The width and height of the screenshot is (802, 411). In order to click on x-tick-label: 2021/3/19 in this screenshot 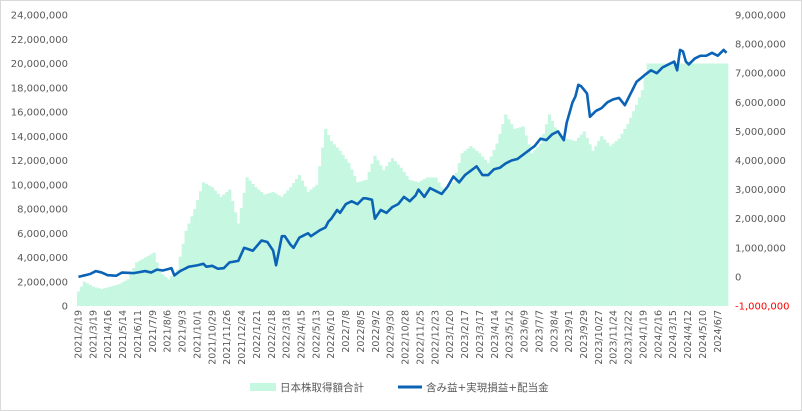, I will do `click(93, 334)`.